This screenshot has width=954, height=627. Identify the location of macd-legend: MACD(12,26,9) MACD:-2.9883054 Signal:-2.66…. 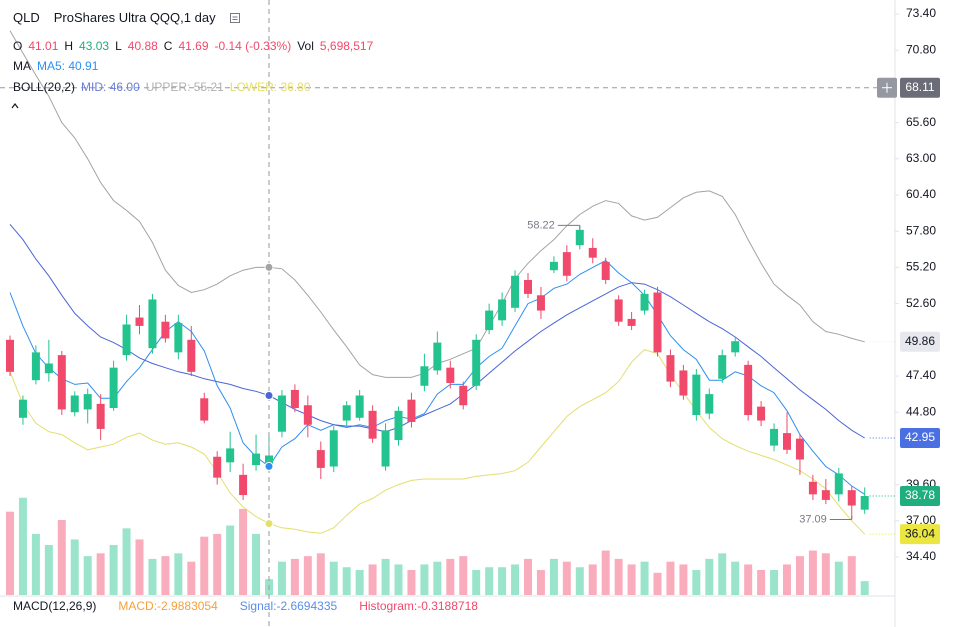
(245, 606).